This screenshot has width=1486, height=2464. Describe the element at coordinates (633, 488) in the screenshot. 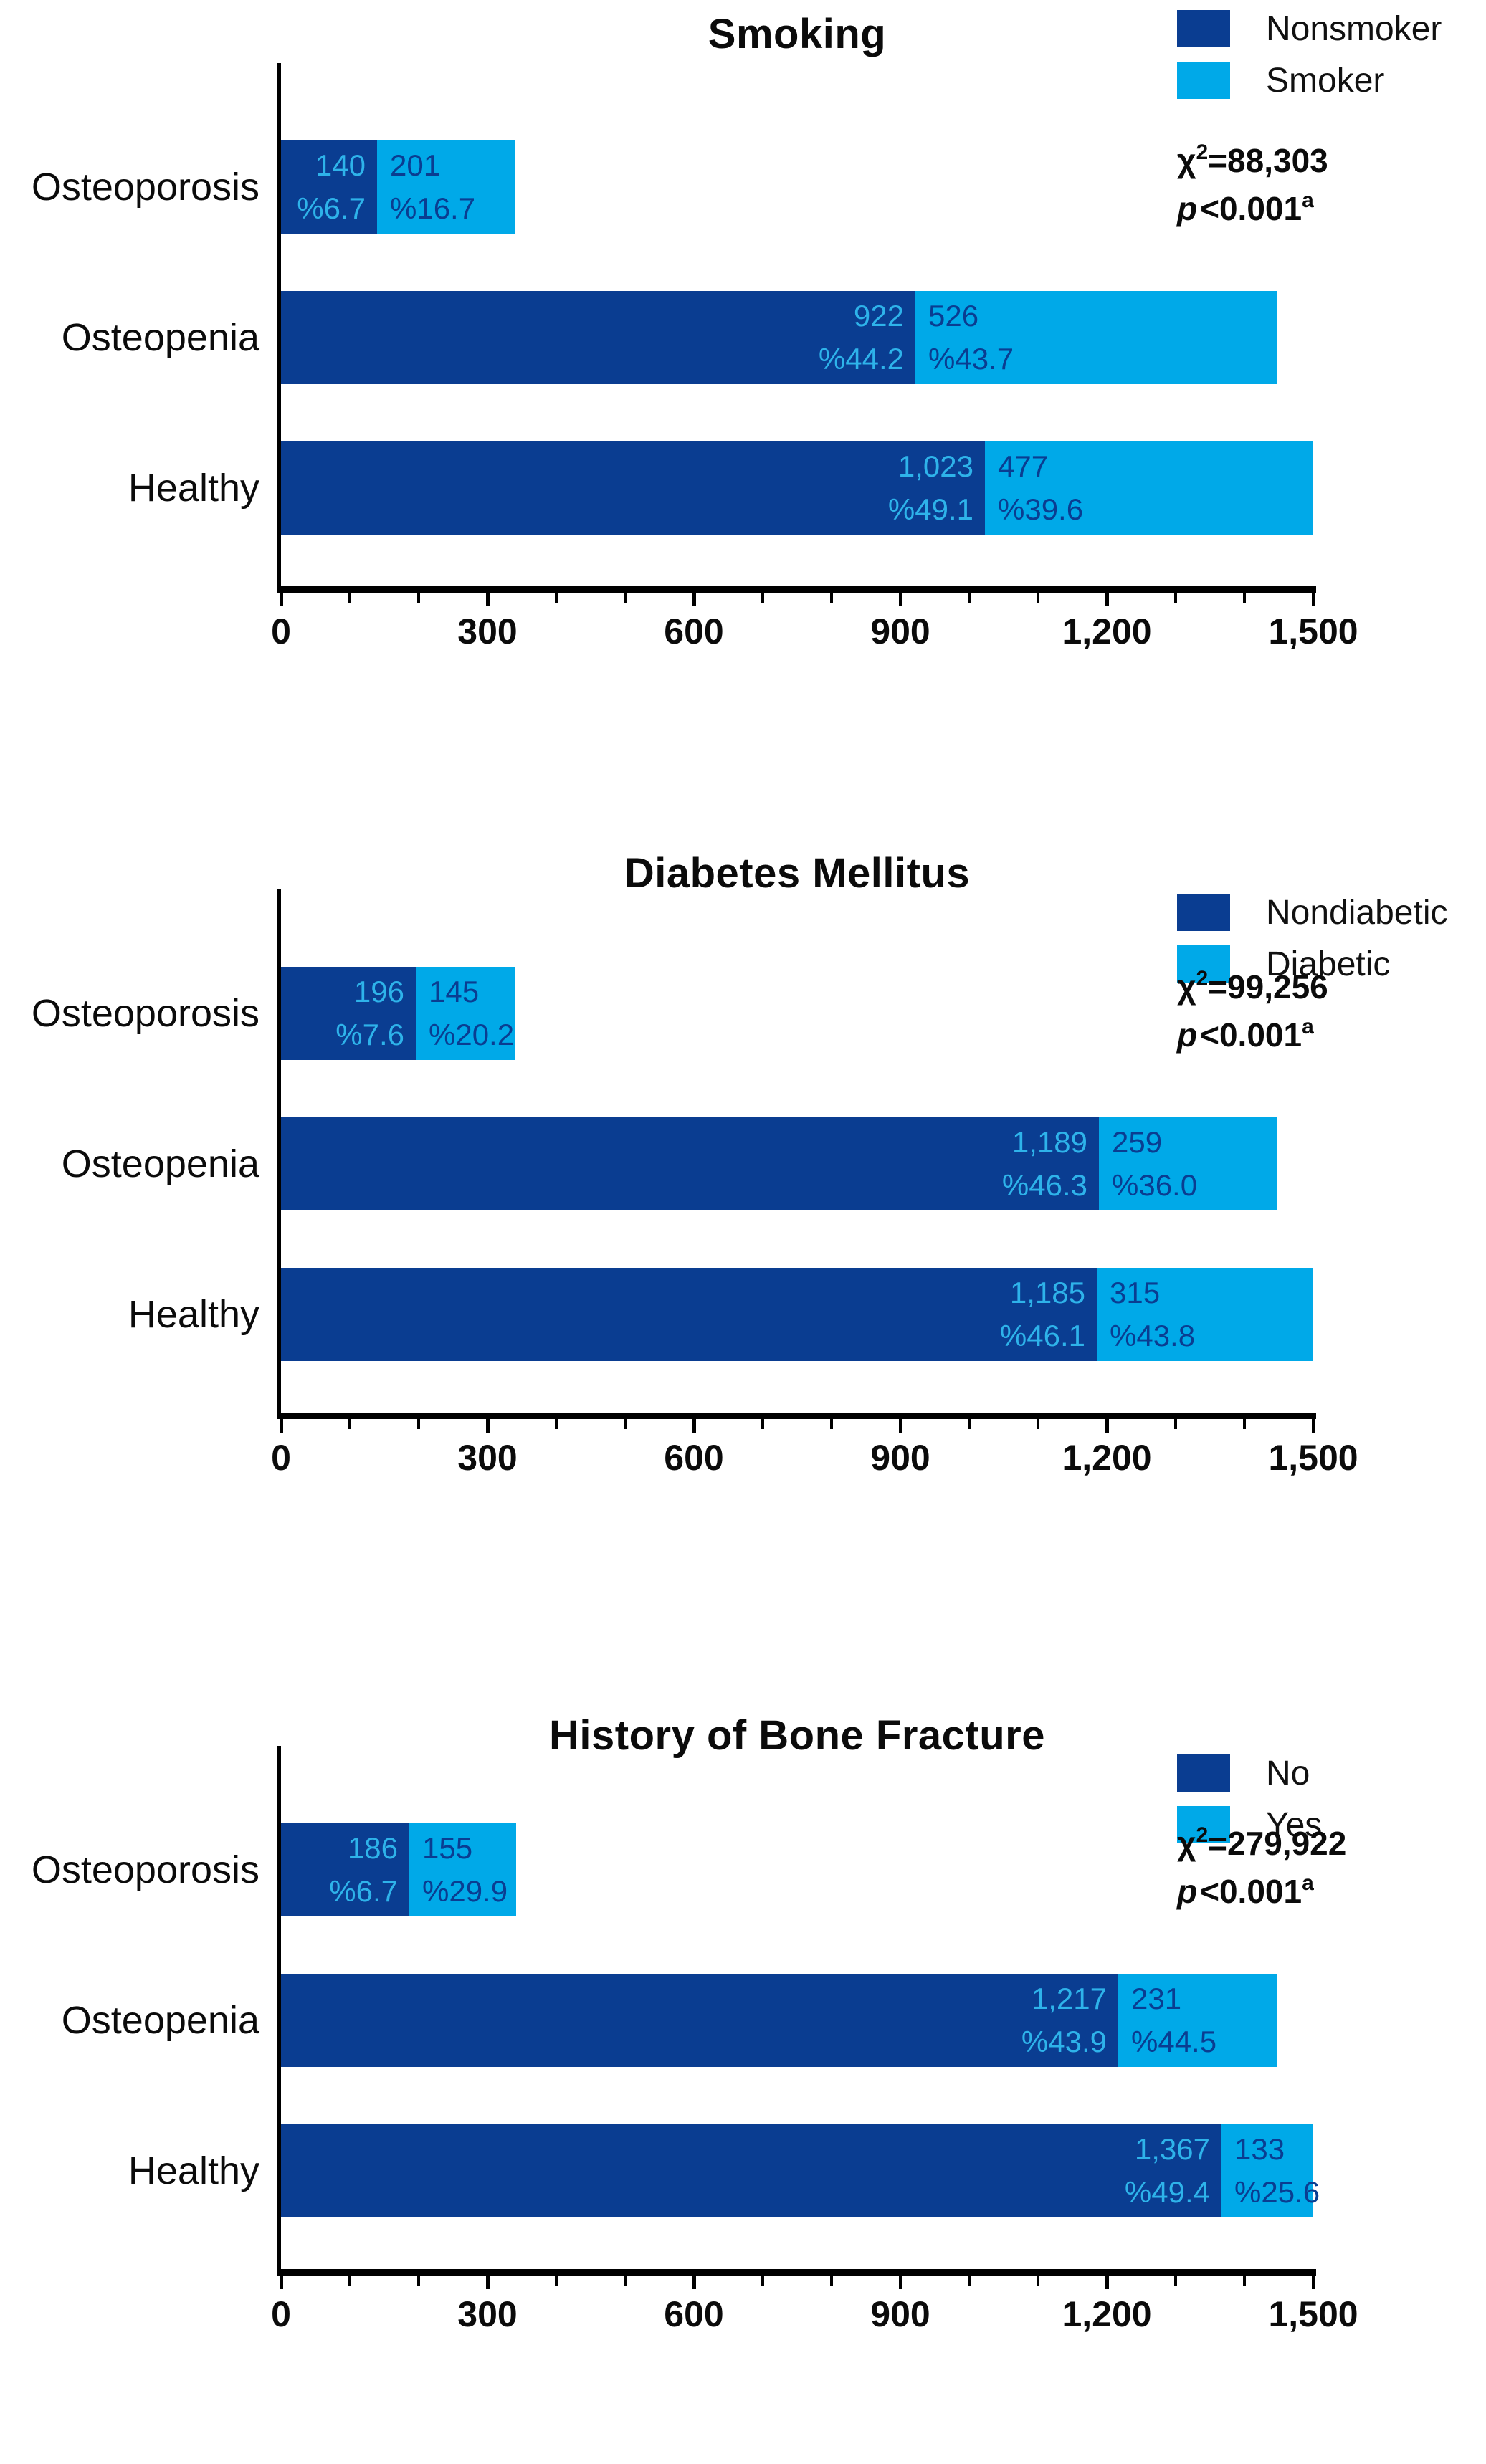

I see `bar-label: 1,023 %49.1` at that location.